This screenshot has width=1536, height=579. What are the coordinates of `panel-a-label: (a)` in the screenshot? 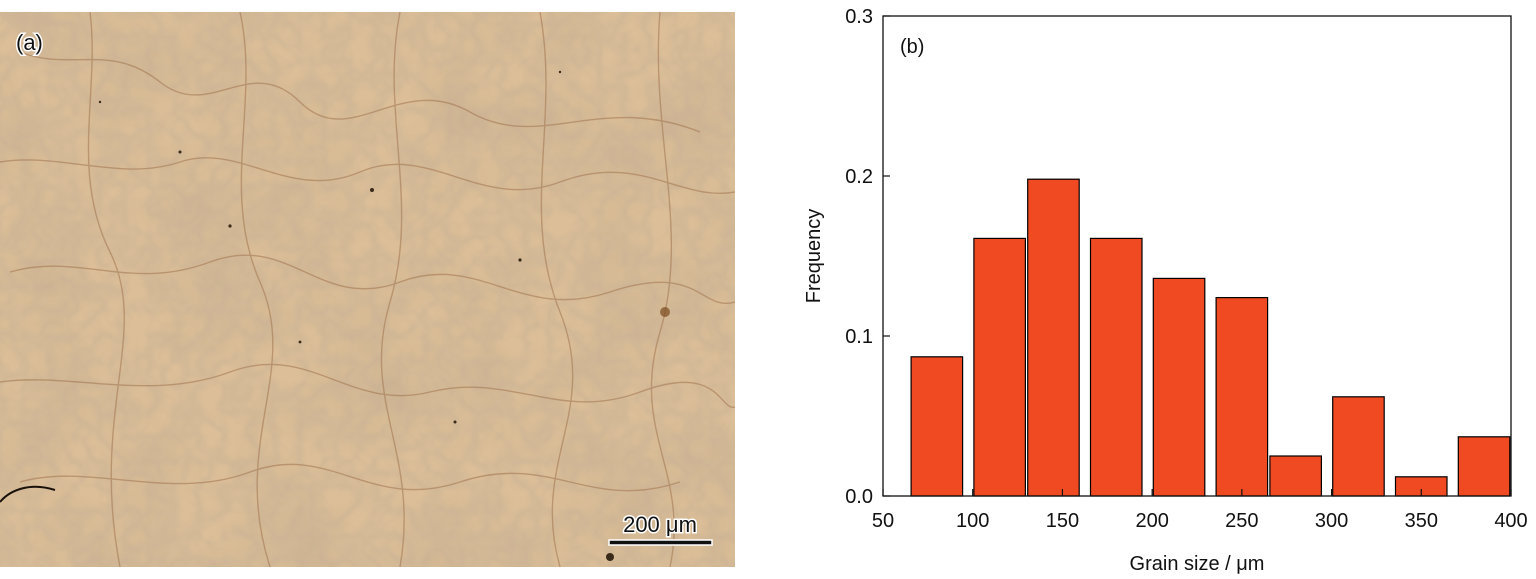 It's located at (29, 42).